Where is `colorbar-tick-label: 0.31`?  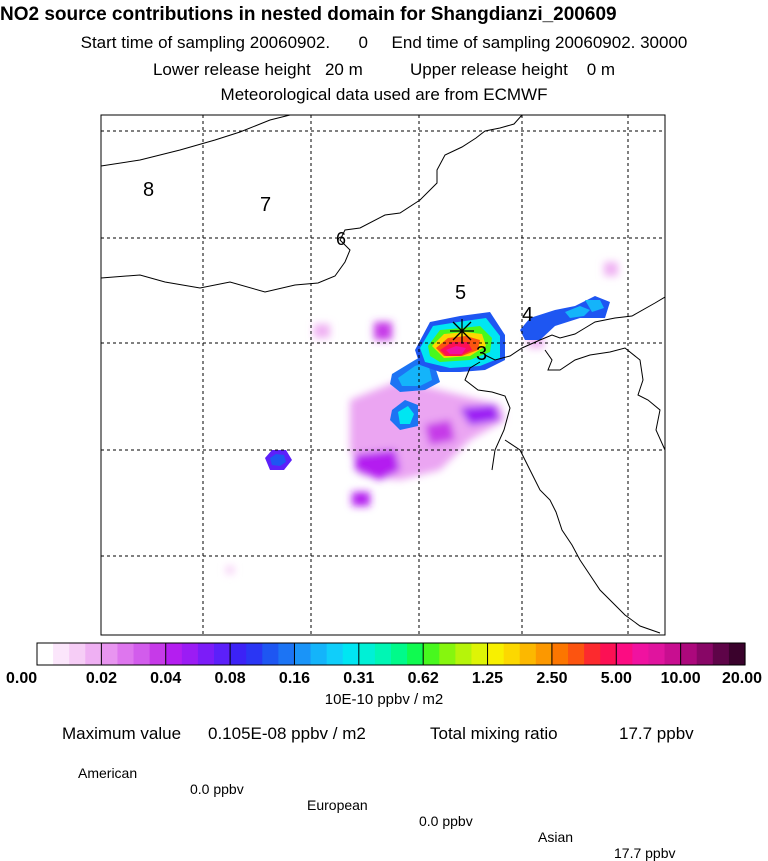 colorbar-tick-label: 0.31 is located at coordinates (358, 678).